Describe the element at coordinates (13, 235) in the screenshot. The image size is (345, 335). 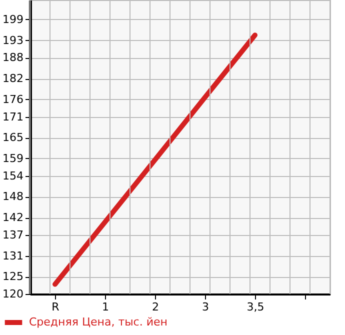
I see `y-tick-label: 137` at that location.